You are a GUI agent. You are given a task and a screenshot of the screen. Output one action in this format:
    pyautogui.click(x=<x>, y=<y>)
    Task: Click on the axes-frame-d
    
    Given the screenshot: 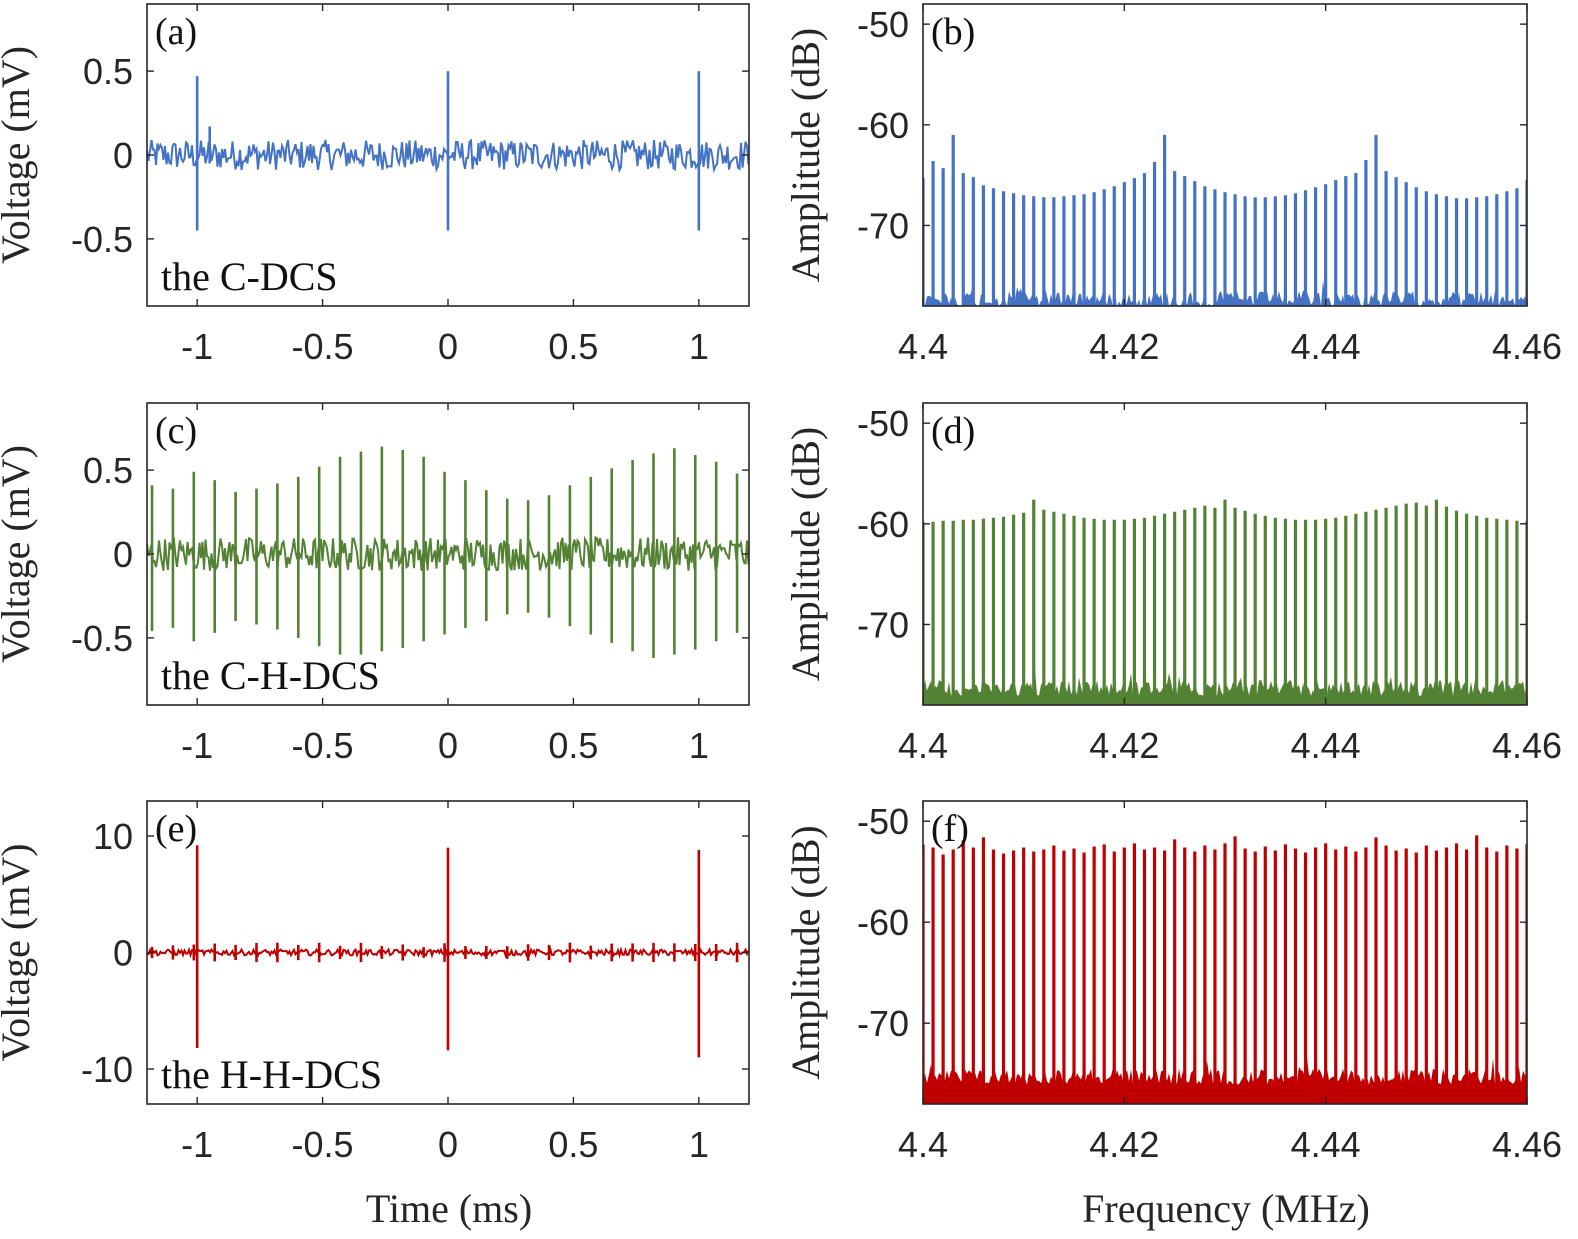 What is the action you would take?
    pyautogui.click(x=1225, y=554)
    